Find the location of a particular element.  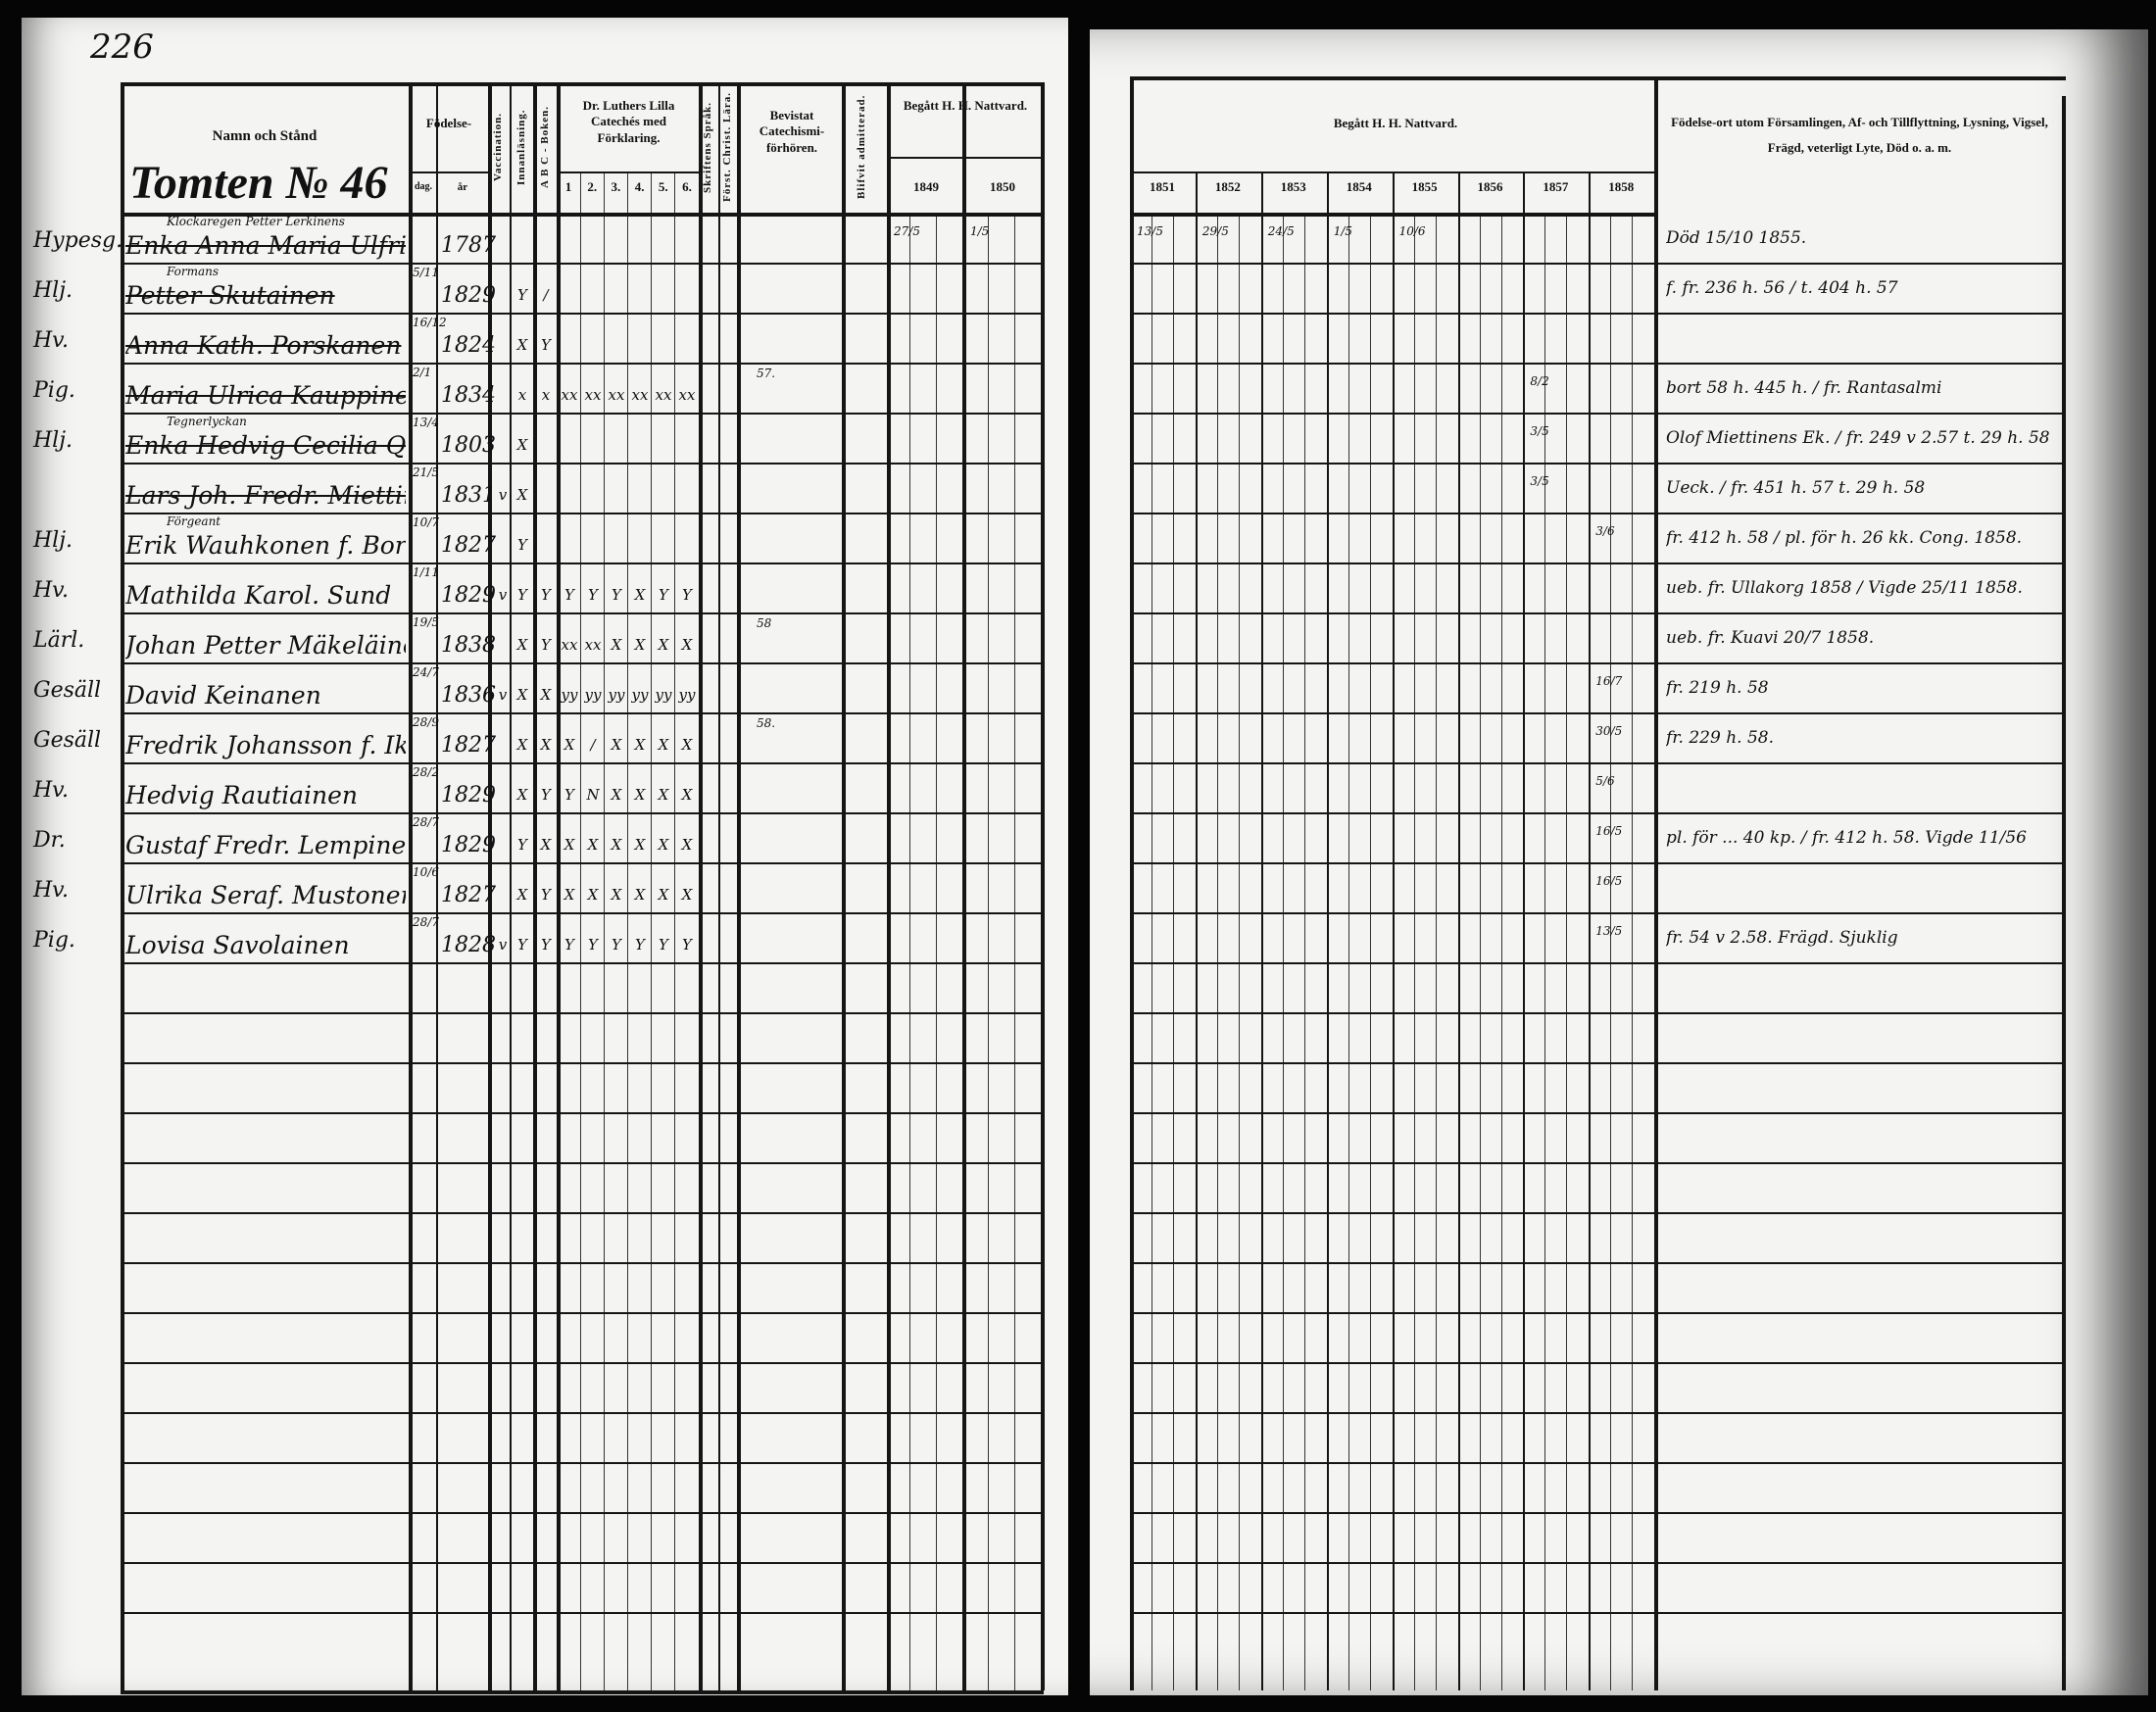

exam-mark: xx is located at coordinates (687, 395).